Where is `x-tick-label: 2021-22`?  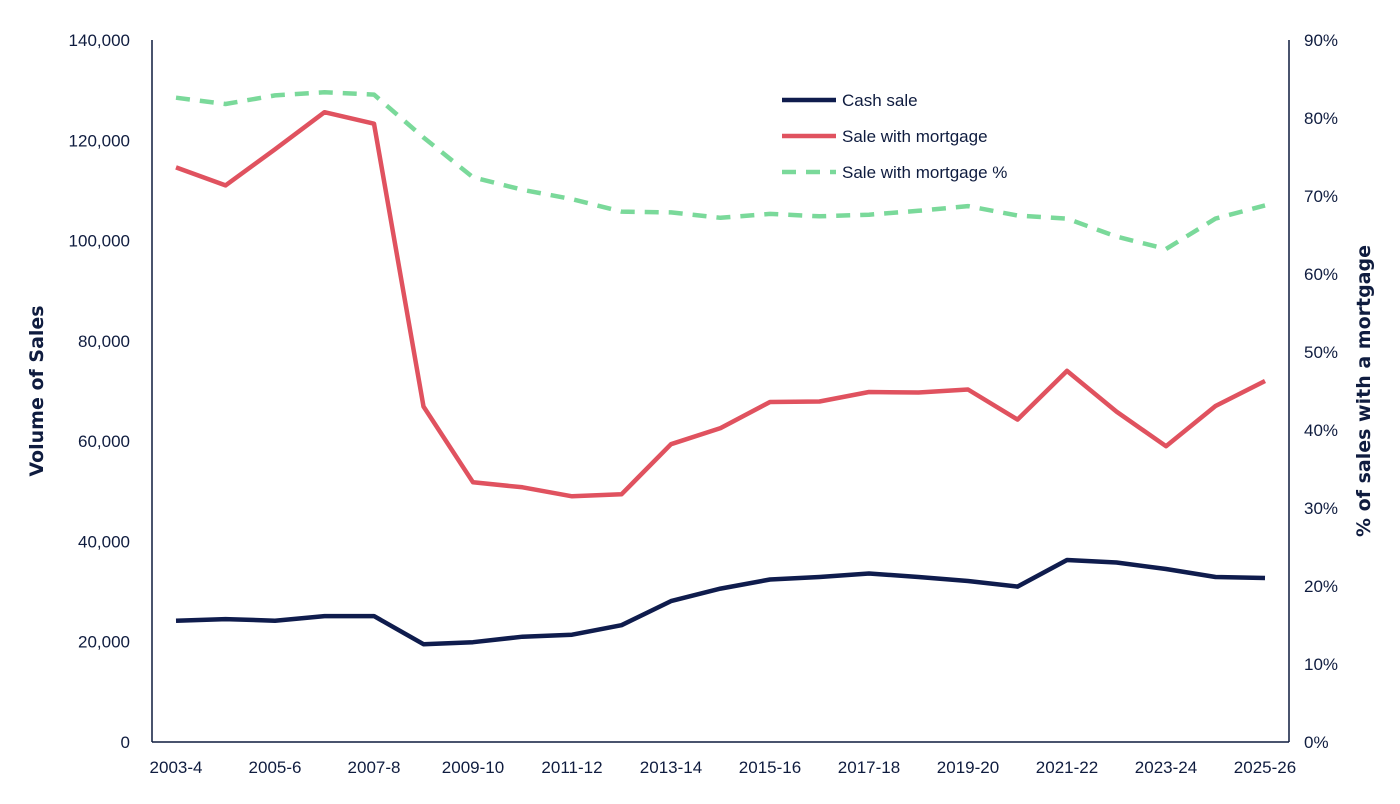
x-tick-label: 2021-22 is located at coordinates (1067, 767).